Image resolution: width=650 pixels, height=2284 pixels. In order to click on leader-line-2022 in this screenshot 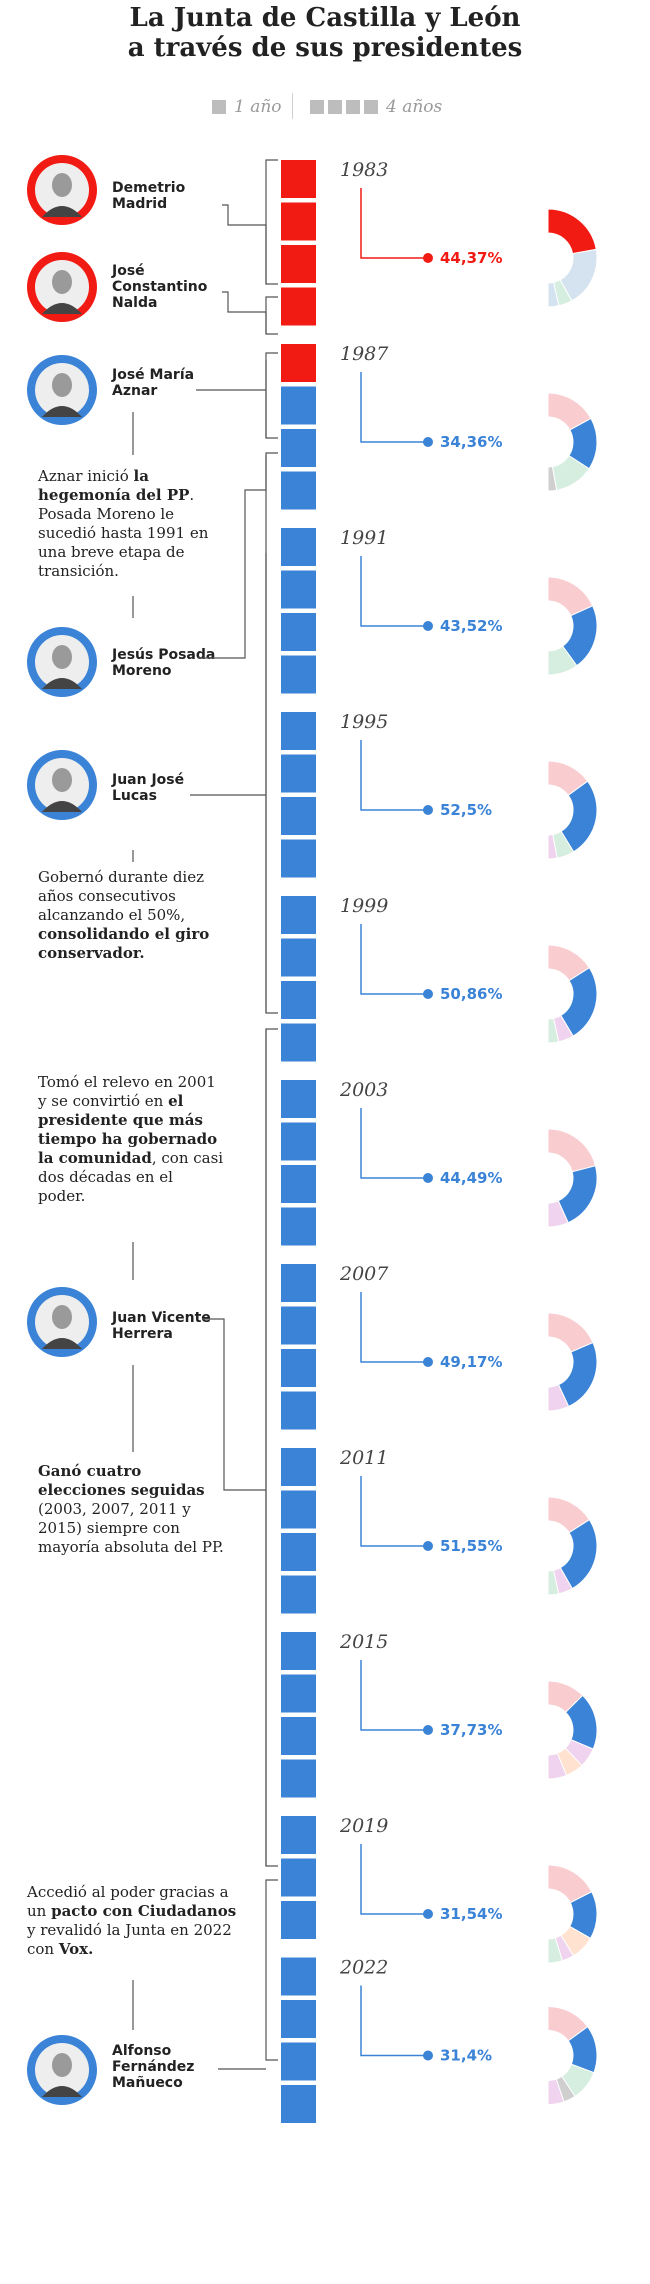, I will do `click(394, 2021)`.